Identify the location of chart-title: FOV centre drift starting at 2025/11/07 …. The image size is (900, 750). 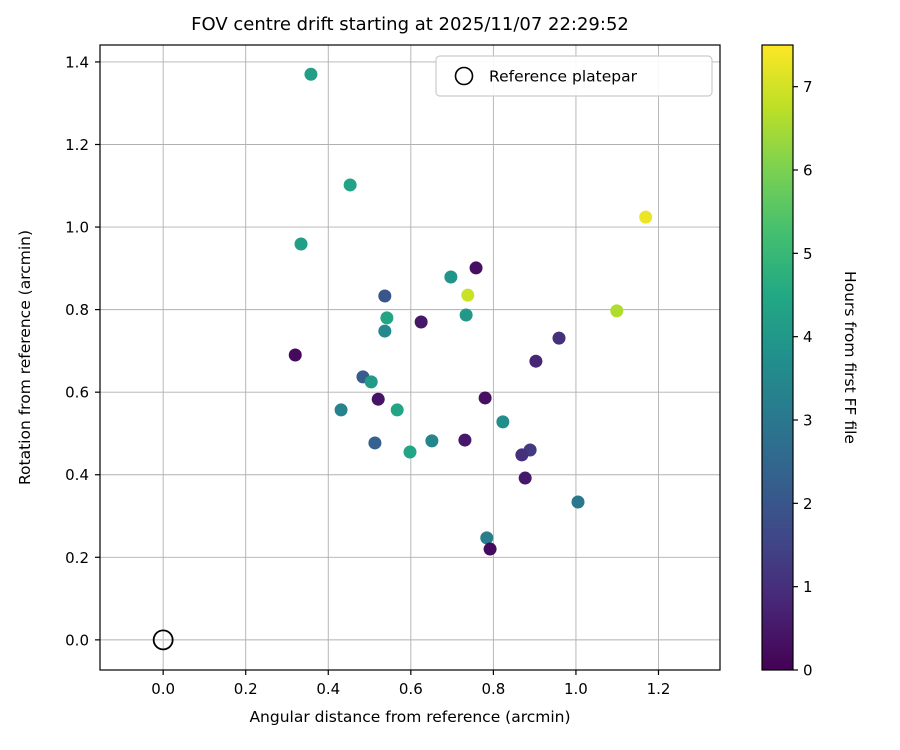
(410, 24).